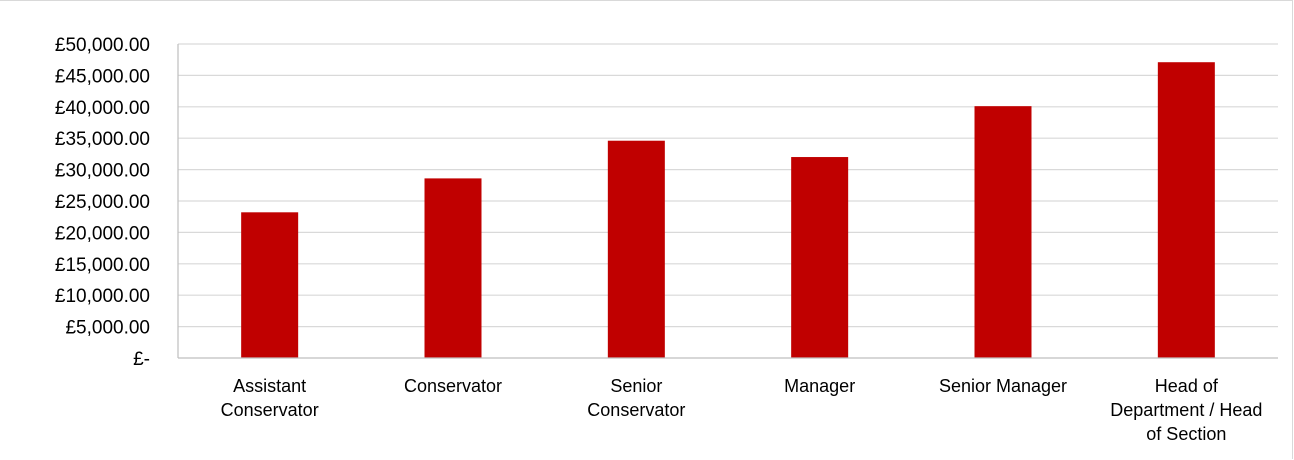 This screenshot has height=460, width=1294. What do you see at coordinates (102, 233) in the screenshot?
I see `y-tick-label: £20,000.00` at bounding box center [102, 233].